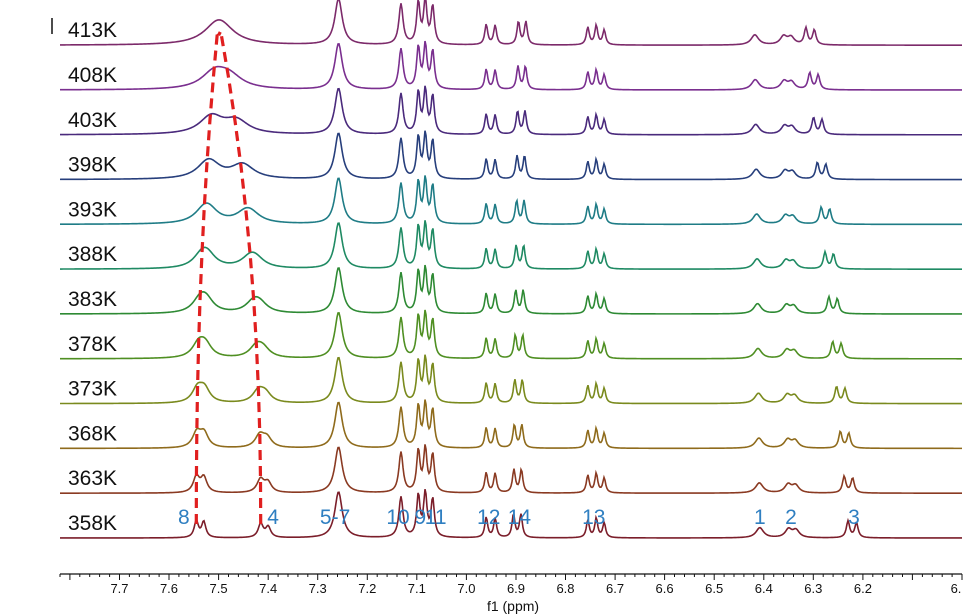 The height and width of the screenshot is (616, 975). What do you see at coordinates (207, 277) in the screenshot?
I see `coalescence-line-left` at bounding box center [207, 277].